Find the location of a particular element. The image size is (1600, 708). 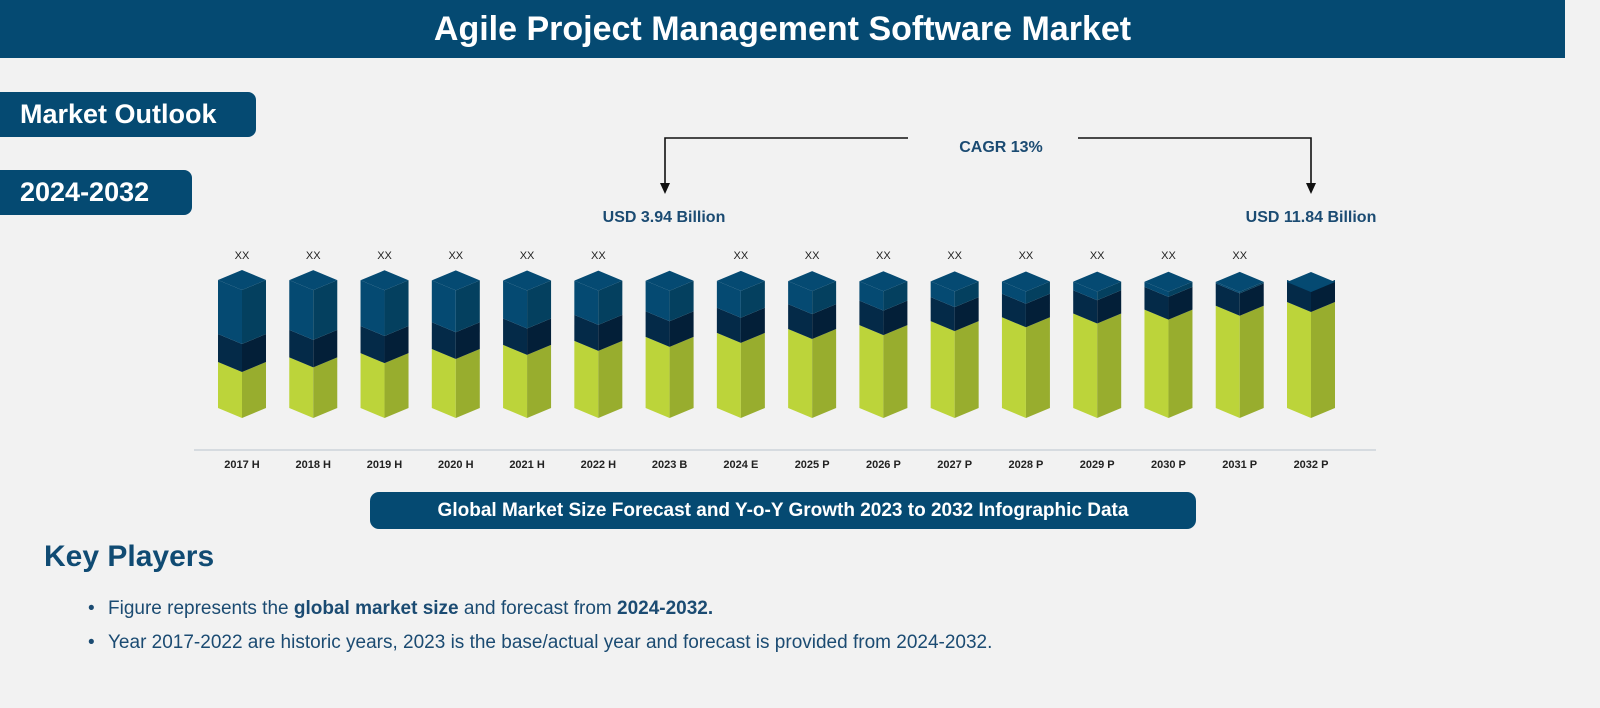

x-tick-label: 2027 P is located at coordinates (954, 465).